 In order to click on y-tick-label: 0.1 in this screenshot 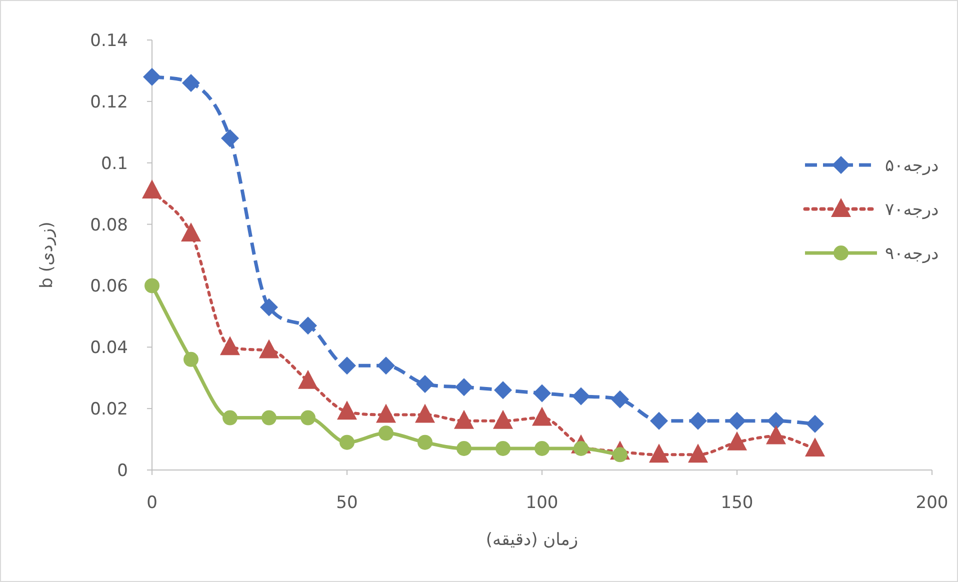, I will do `click(114, 164)`.